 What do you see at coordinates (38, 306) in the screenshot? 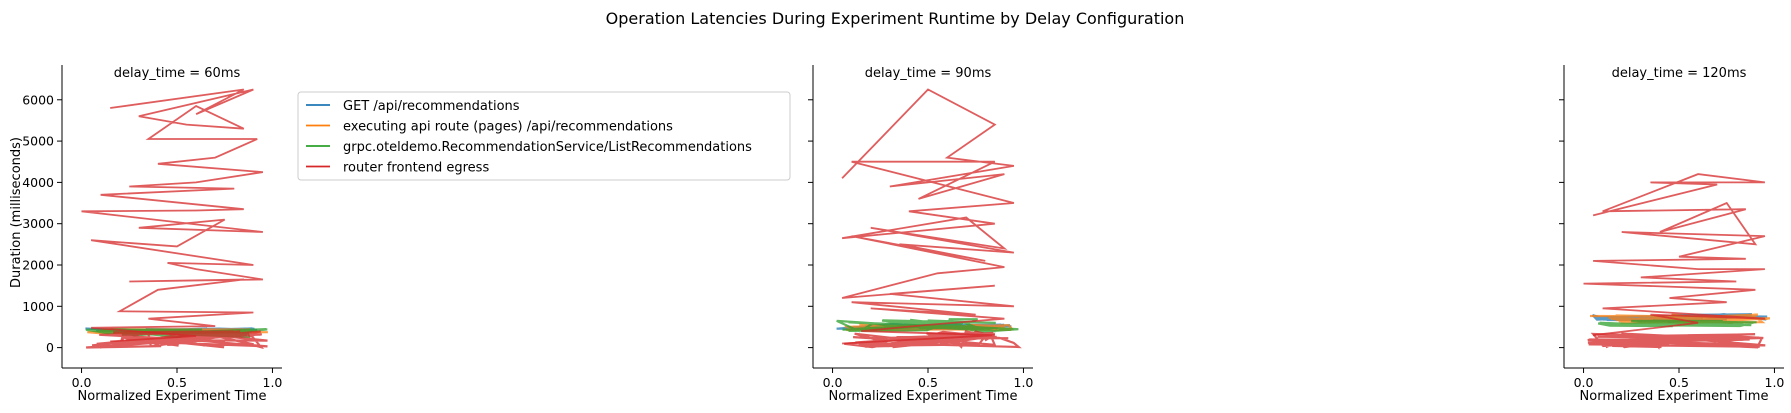
I see `y-tick-label: 1000` at bounding box center [38, 306].